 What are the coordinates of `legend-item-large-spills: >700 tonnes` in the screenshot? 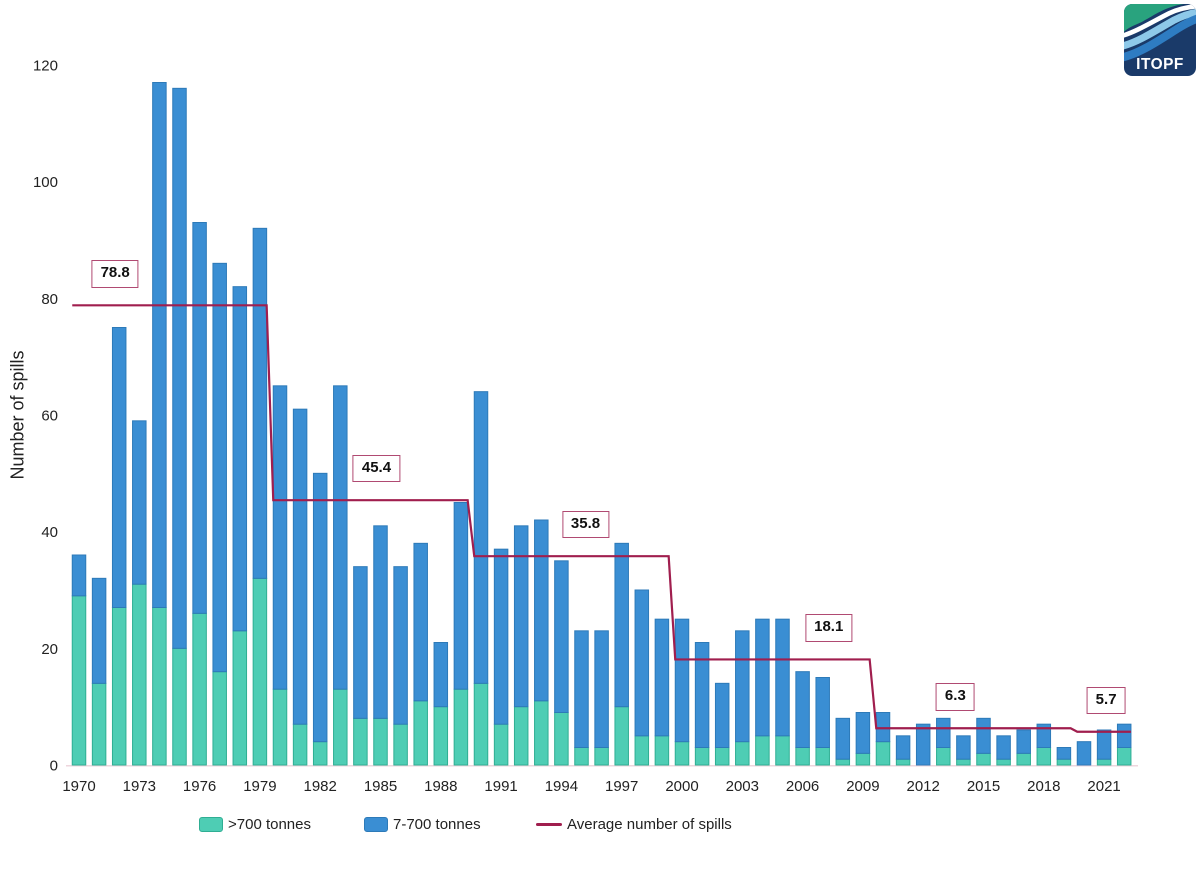 It's located at (255, 824).